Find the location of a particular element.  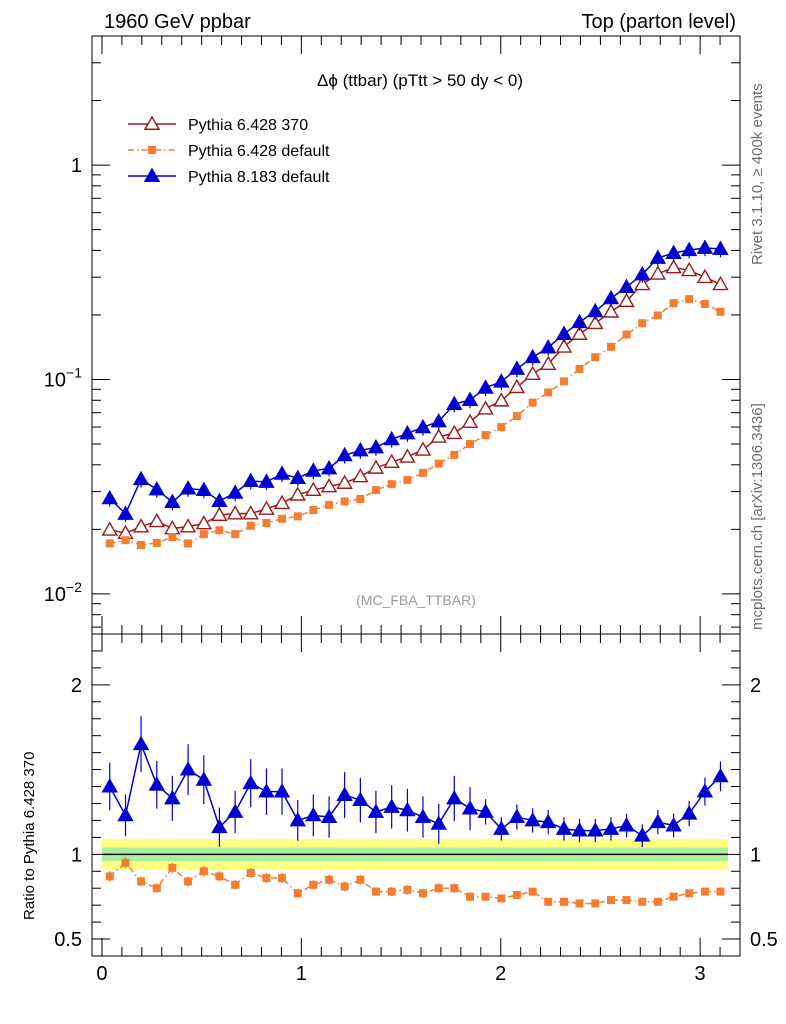

main-title: Δϕ (ttbar) (pTtt > 50 dy < 0) is located at coordinates (420, 80).